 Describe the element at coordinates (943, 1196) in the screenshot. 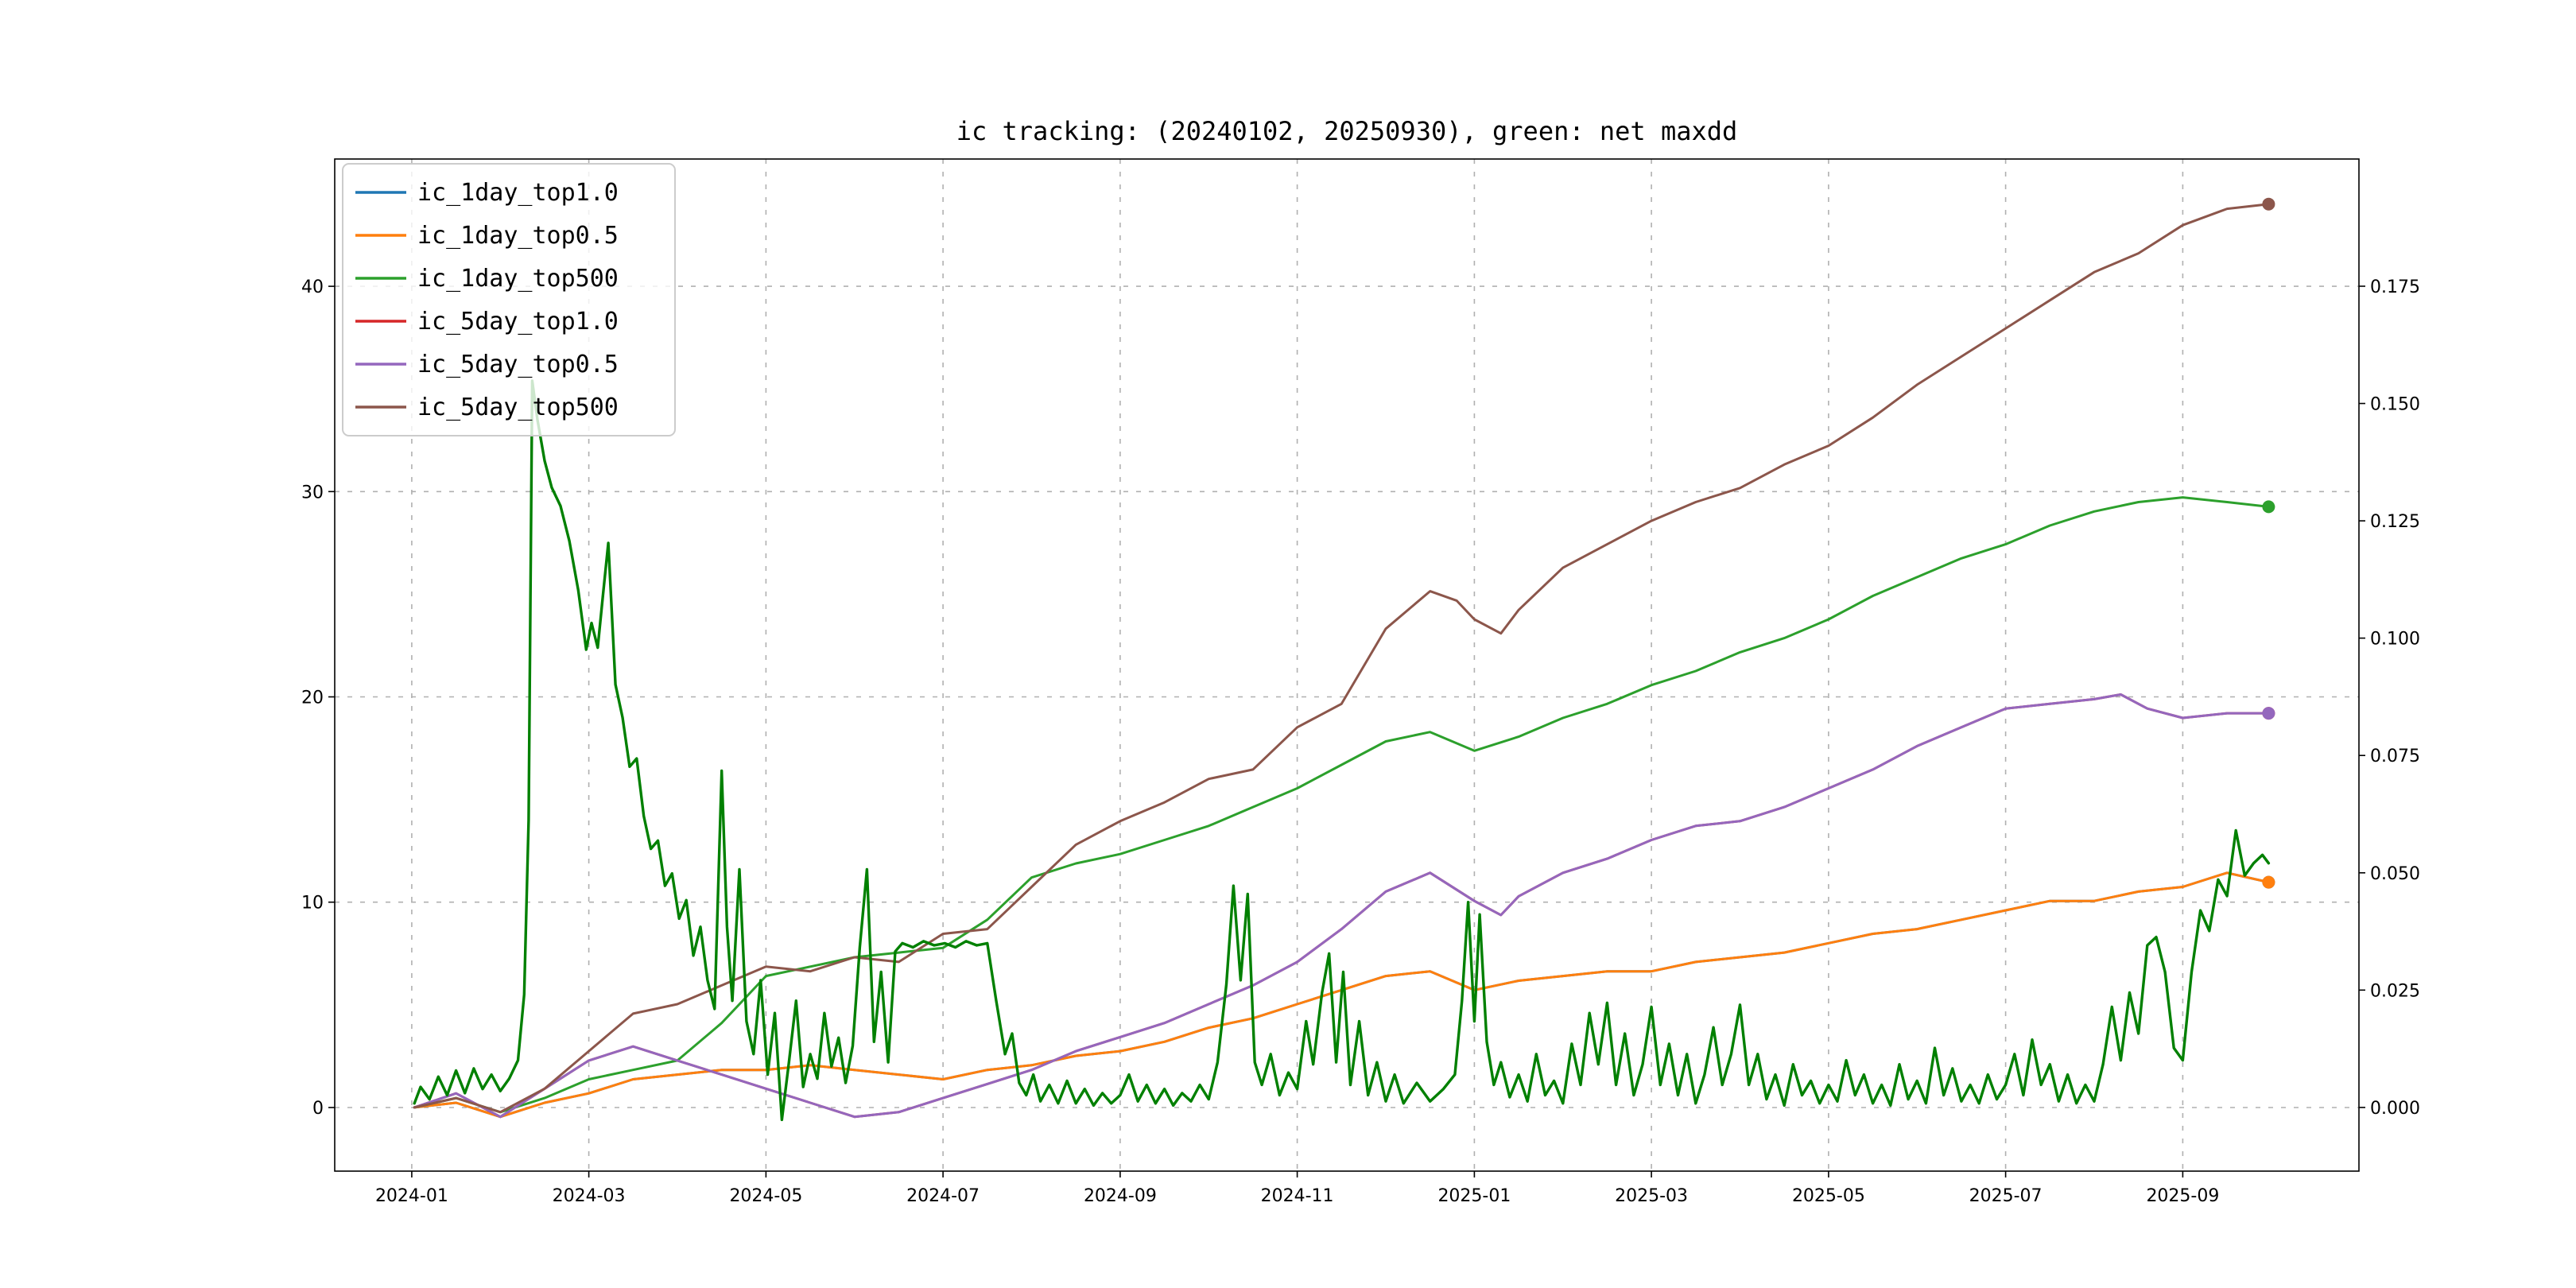

I see `x-tick-label: 2024-07` at that location.